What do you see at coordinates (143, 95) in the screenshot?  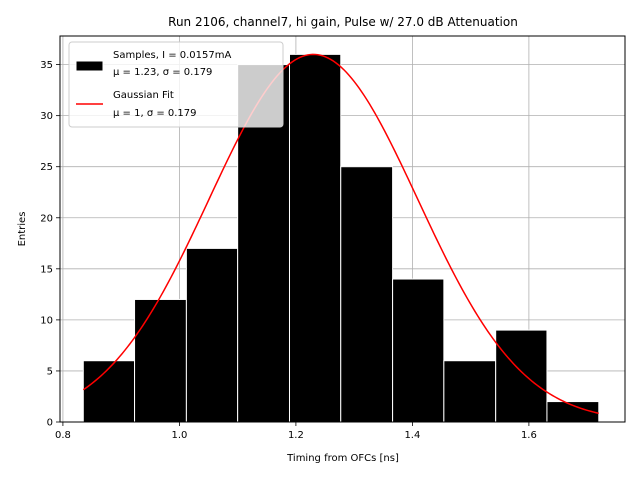 I see `legend-fit-label: Gaussian Fit` at bounding box center [143, 95].